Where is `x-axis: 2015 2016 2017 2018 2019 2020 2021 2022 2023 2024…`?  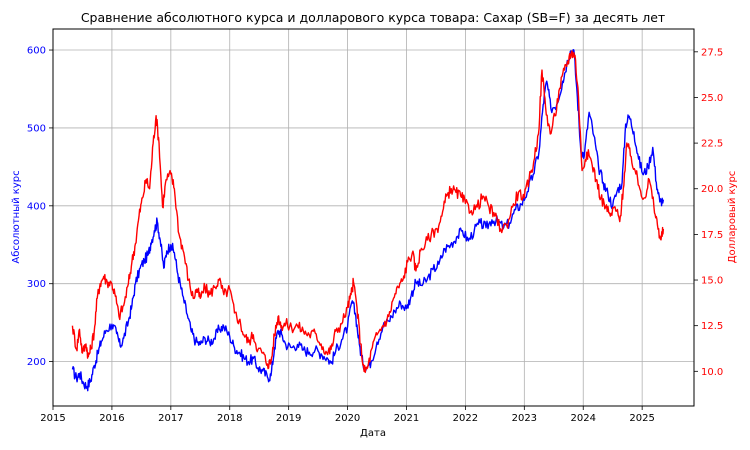 x-axis: 2015 2016 2017 2018 2019 2020 2021 2022 2023 2024… is located at coordinates (347, 415).